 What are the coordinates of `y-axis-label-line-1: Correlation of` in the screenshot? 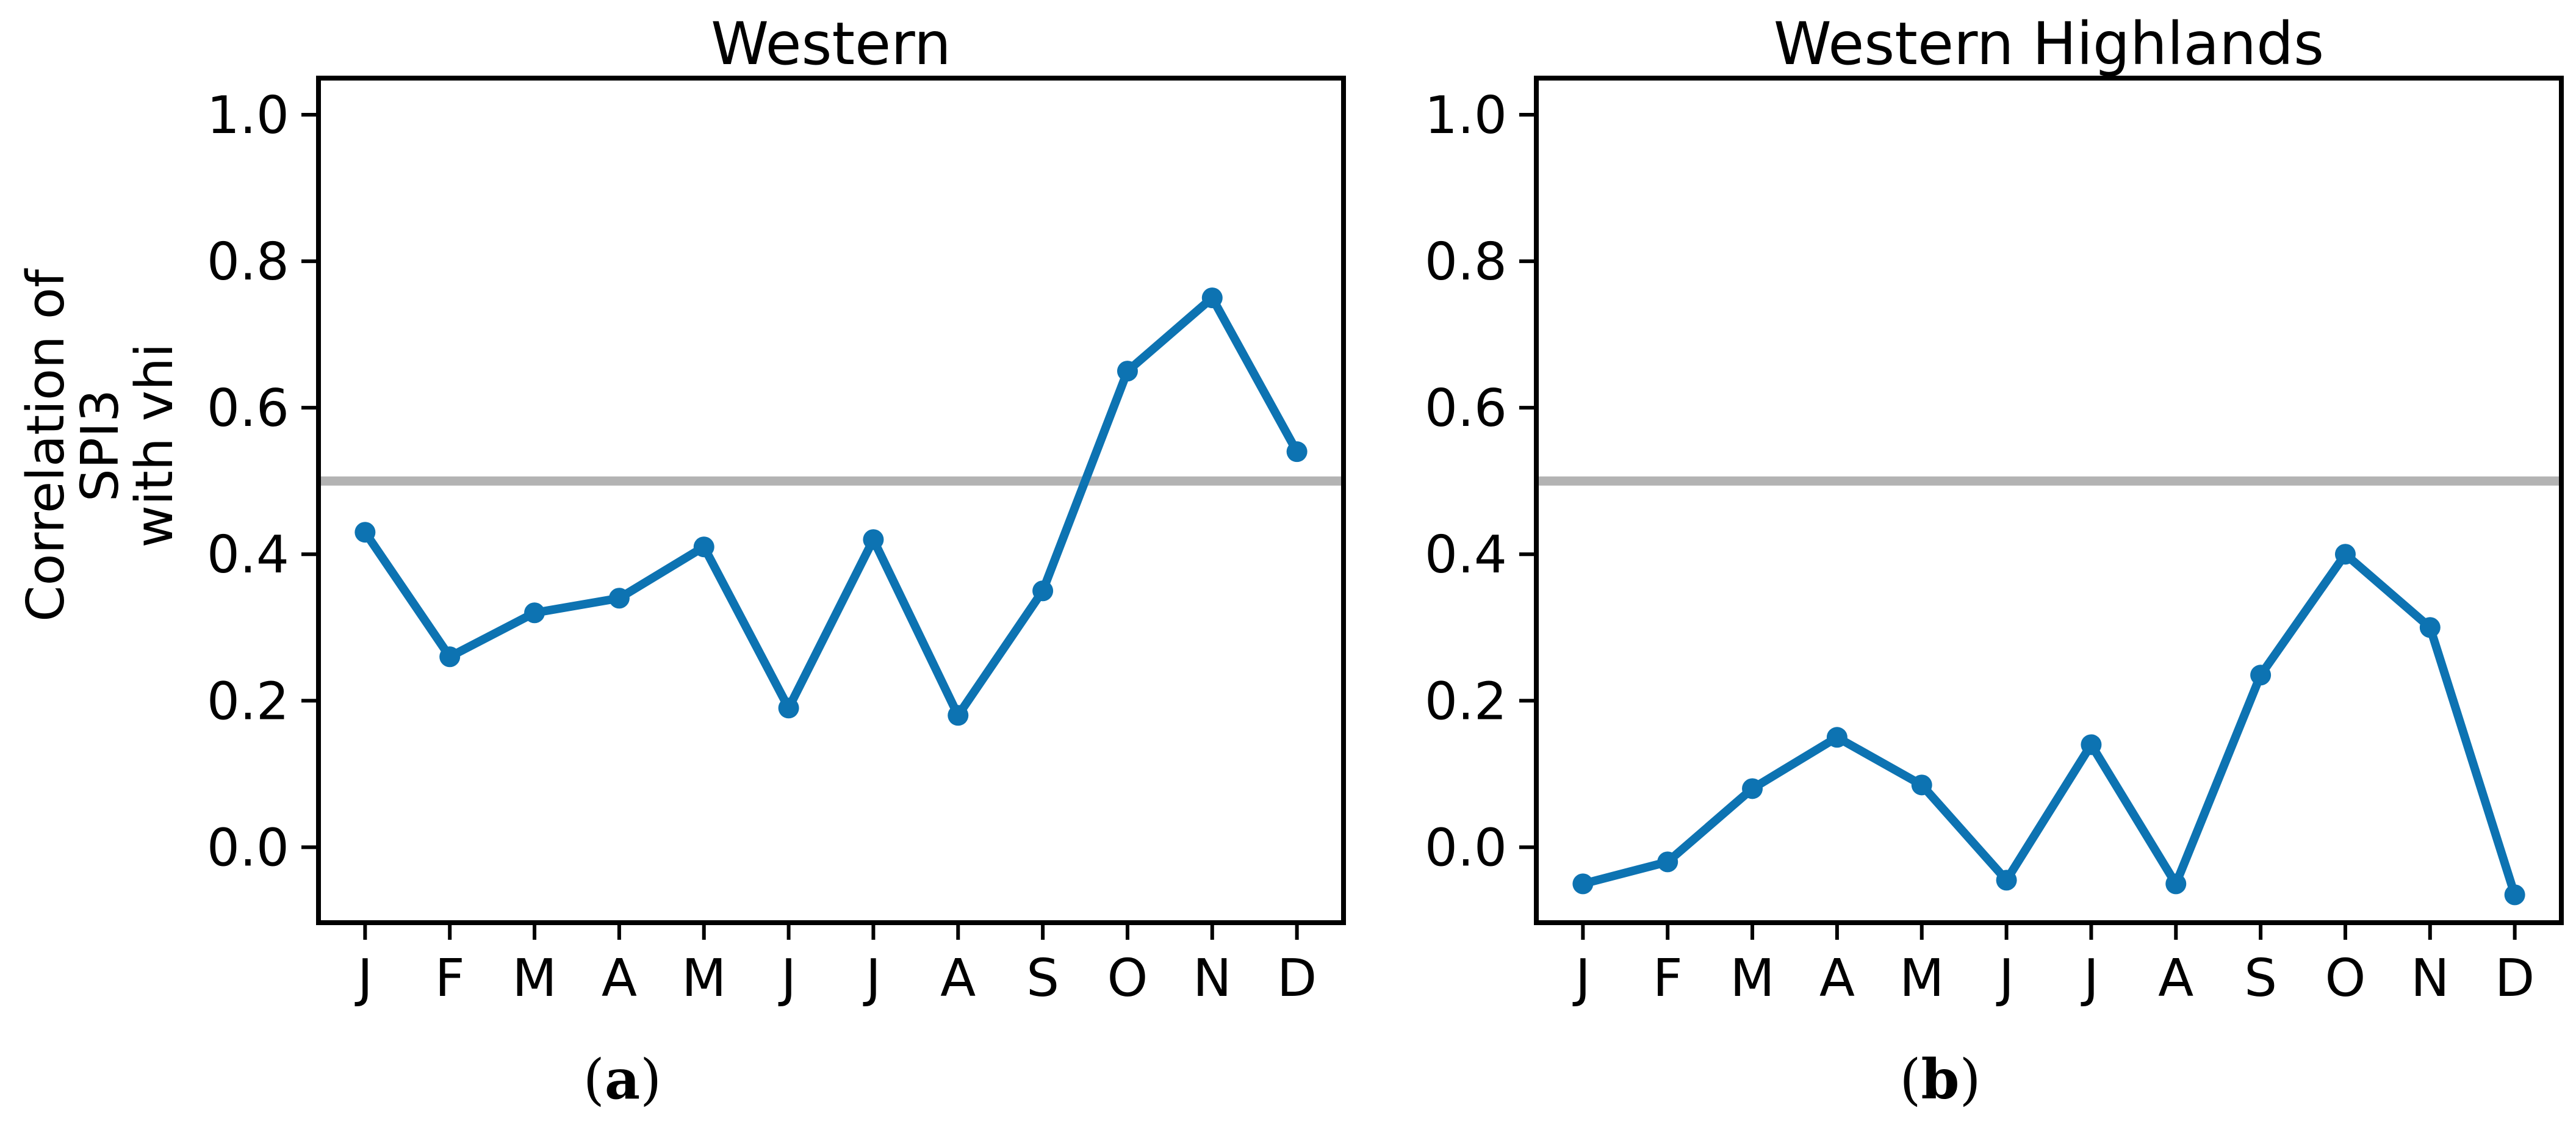 It's located at (46, 445).